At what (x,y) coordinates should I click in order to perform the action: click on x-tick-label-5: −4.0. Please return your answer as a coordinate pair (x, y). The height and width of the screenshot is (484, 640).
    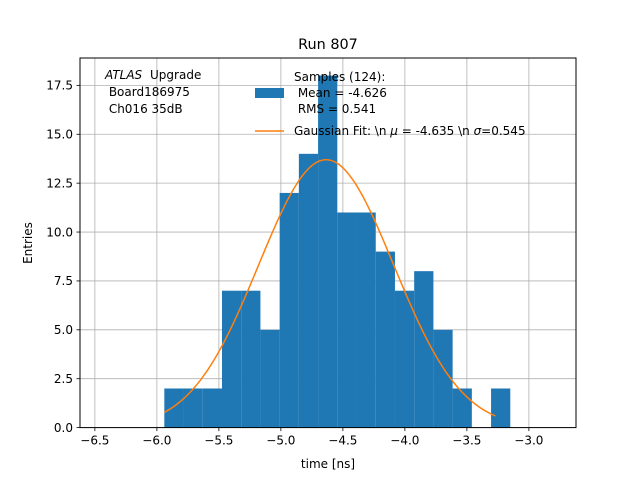
    Looking at the image, I should click on (404, 441).